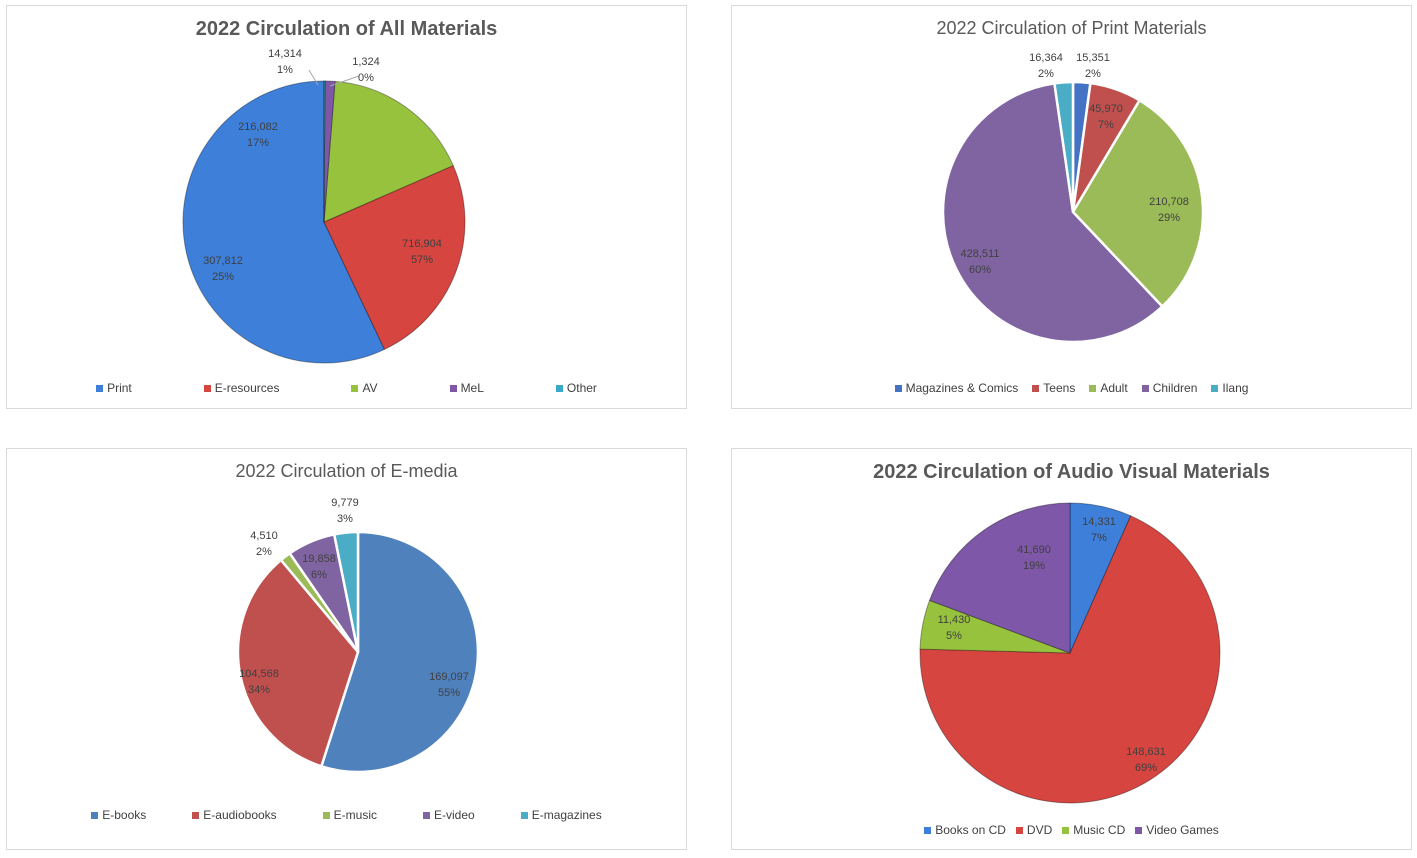 This screenshot has width=1417, height=858. I want to click on data-label-percent: 19%, so click(1034, 566).